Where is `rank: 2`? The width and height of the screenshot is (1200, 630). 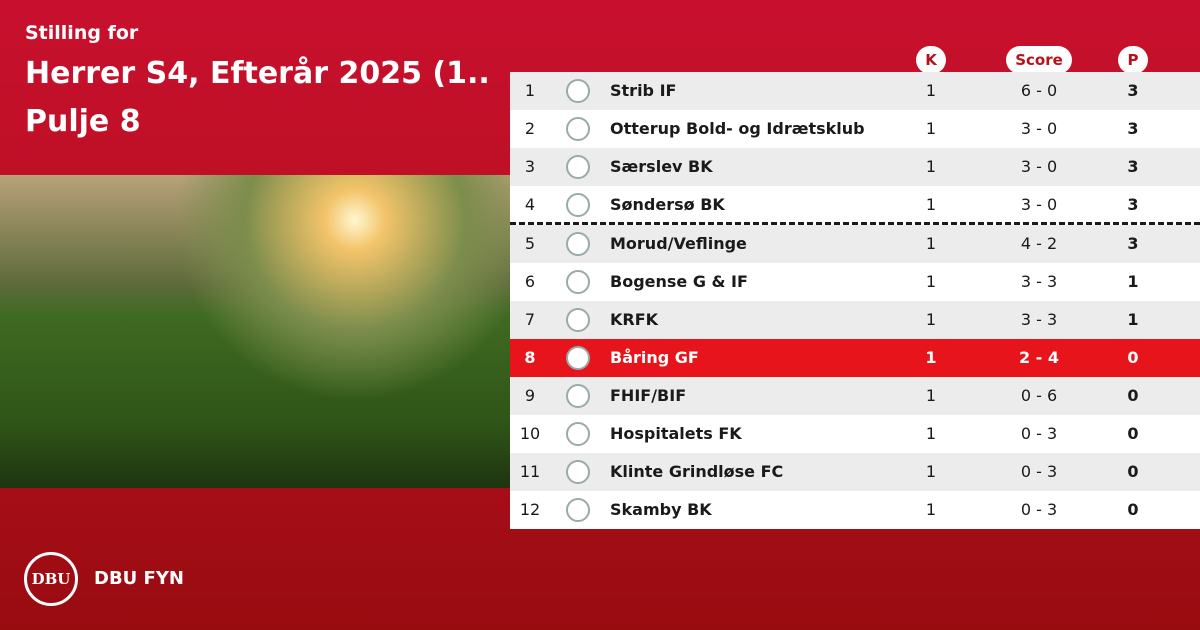
rank: 2 is located at coordinates (530, 128).